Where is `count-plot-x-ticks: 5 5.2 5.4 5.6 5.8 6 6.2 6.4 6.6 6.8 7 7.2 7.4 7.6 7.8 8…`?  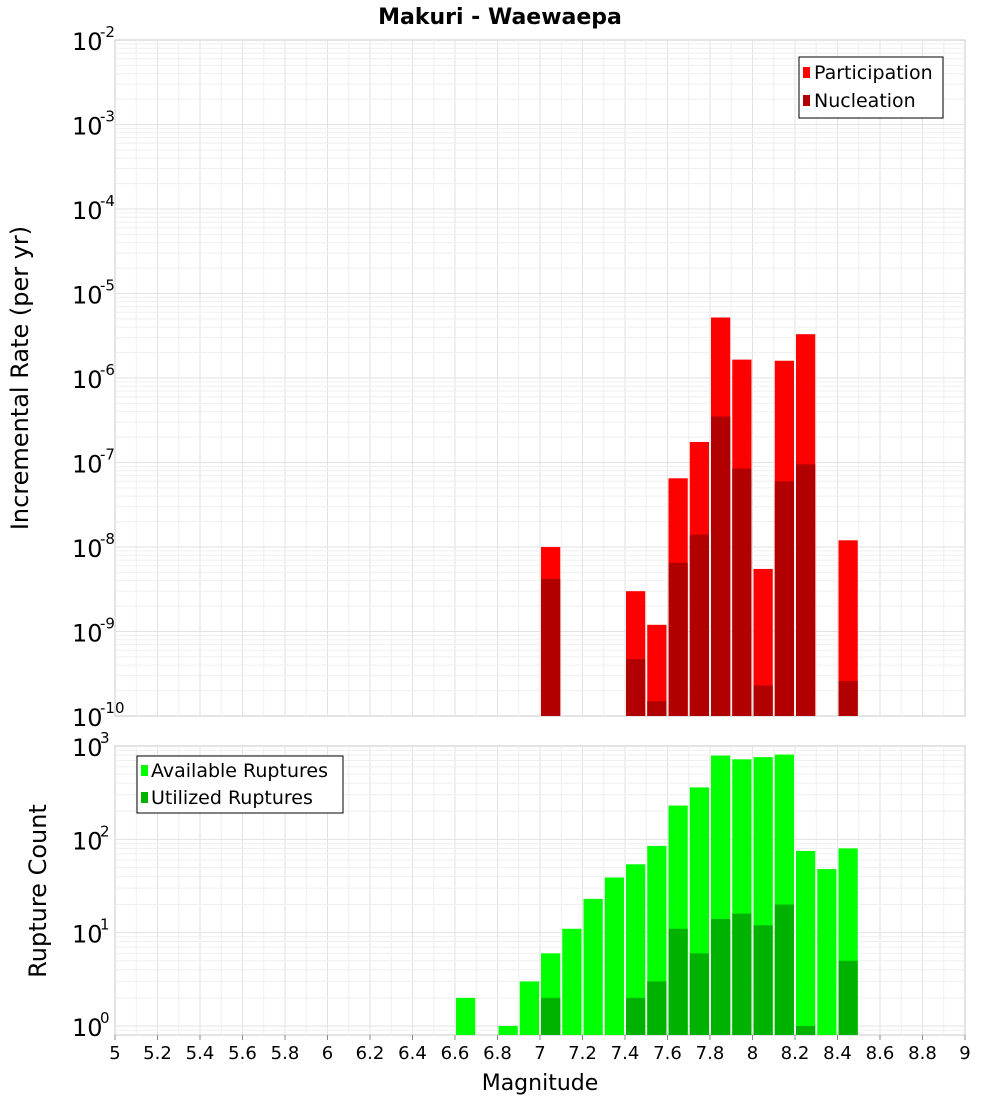 count-plot-x-ticks: 5 5.2 5.4 5.6 5.8 6 6.2 6.4 6.6 6.8 7 7.2 7.4 7.6 7.8 8… is located at coordinates (540, 1049).